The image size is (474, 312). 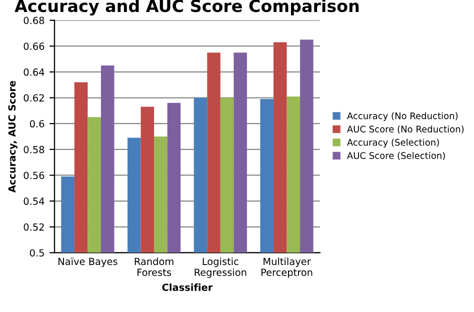 I want to click on y-axis-title: Accuracy, AUC Score, so click(x=13, y=136).